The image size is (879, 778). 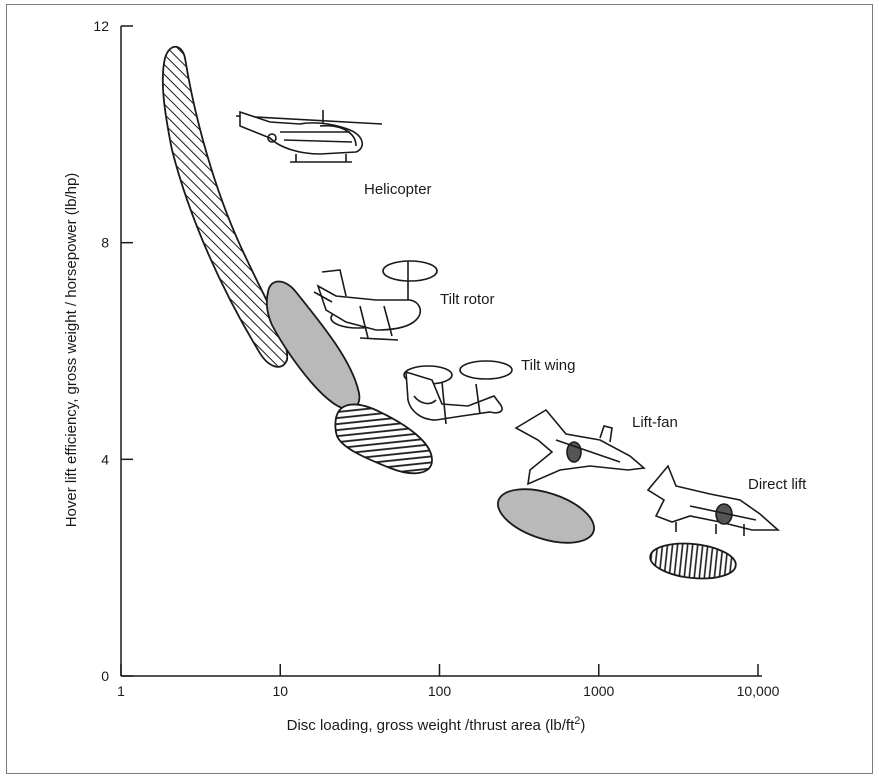 What do you see at coordinates (383, 439) in the screenshot?
I see `region-tilt-wing` at bounding box center [383, 439].